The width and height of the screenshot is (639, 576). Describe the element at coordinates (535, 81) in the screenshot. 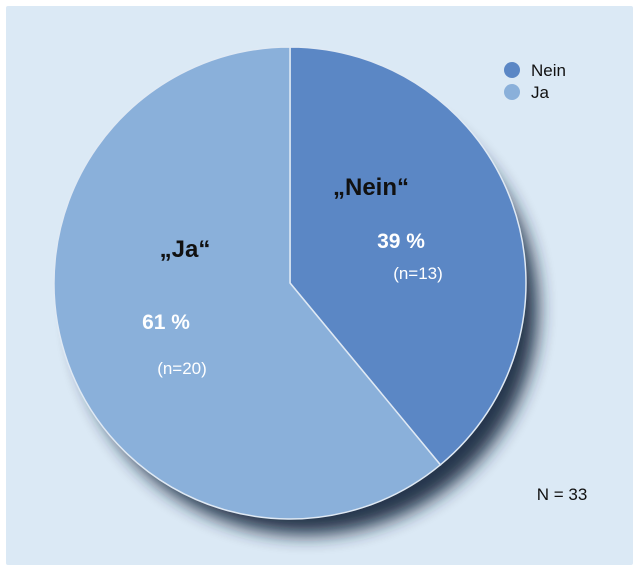

I see `legend: Nein Ja` at that location.